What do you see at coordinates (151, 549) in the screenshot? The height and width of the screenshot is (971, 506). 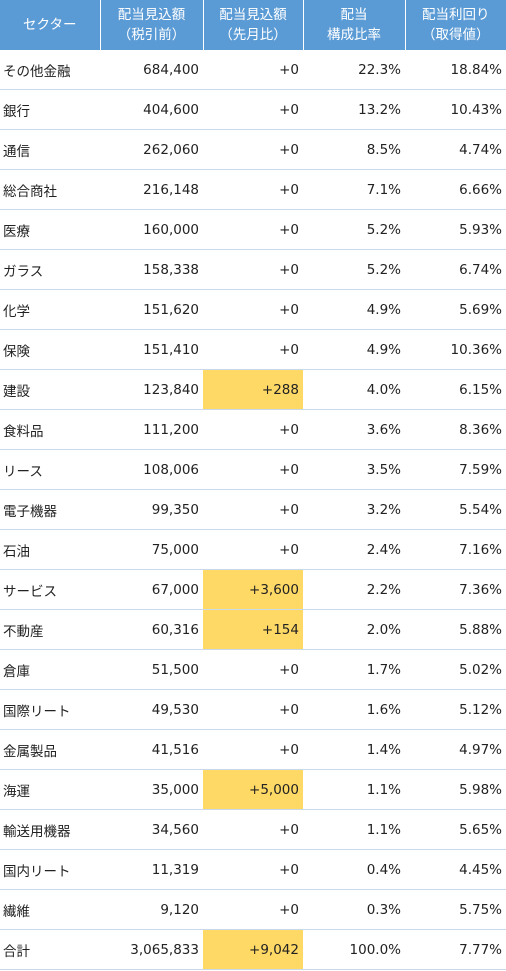 I see `value-cell: 75,000` at bounding box center [151, 549].